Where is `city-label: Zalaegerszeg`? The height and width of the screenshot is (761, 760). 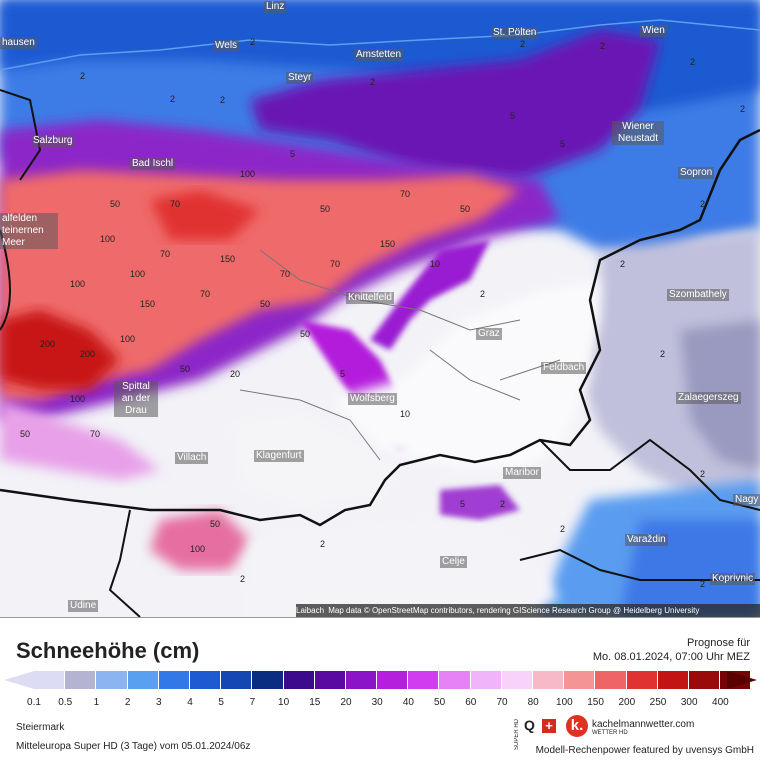
city-label: Zalaegerszeg is located at coordinates (708, 398).